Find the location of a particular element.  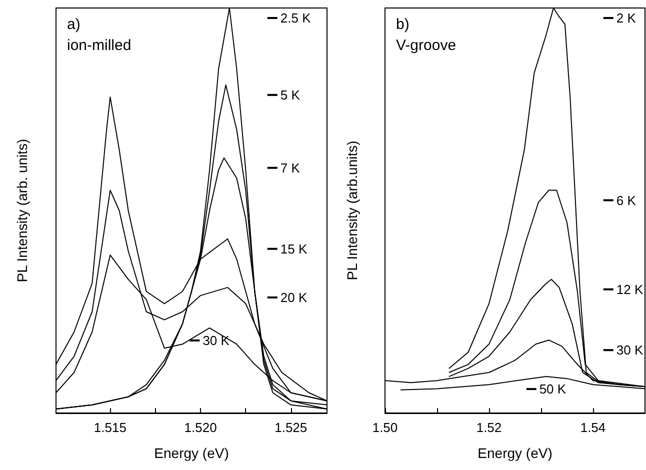

text: ion-milled is located at coordinates (99, 45).